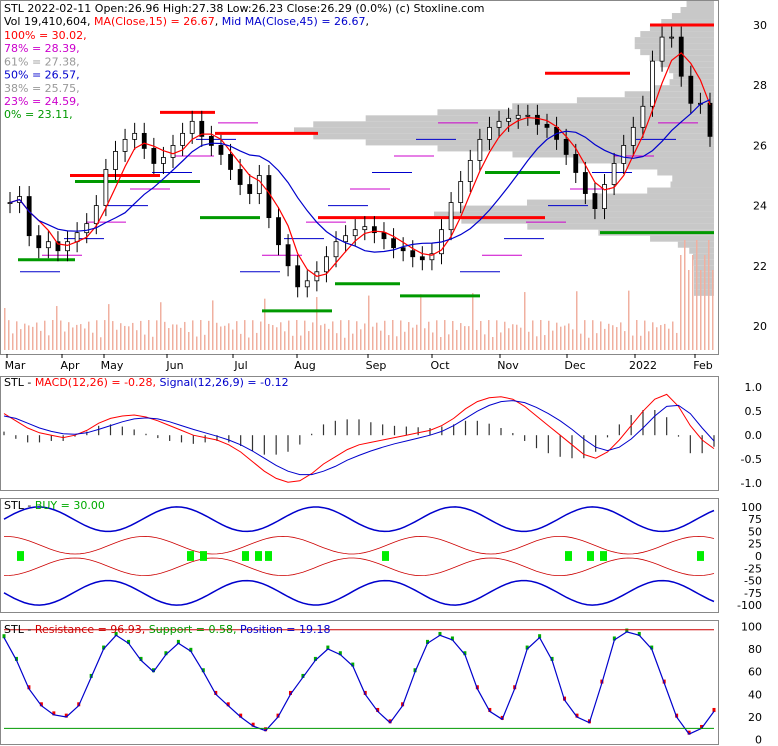  What do you see at coordinates (751, 507) in the screenshot?
I see `buy-y-tick: 100` at bounding box center [751, 507].